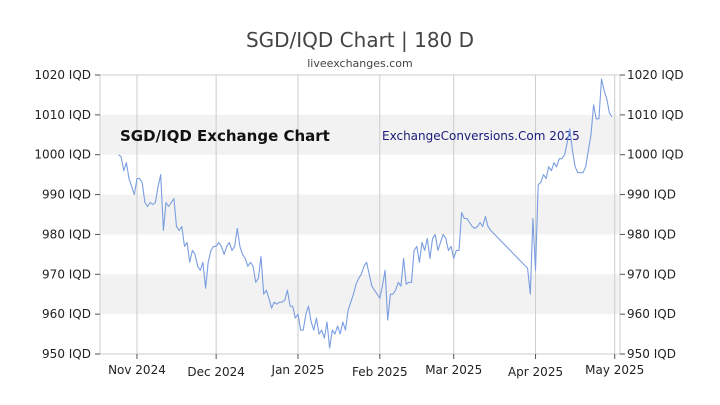 This screenshot has width=720, height=405. I want to click on y-tick-label-right: 950 IQD, so click(651, 354).